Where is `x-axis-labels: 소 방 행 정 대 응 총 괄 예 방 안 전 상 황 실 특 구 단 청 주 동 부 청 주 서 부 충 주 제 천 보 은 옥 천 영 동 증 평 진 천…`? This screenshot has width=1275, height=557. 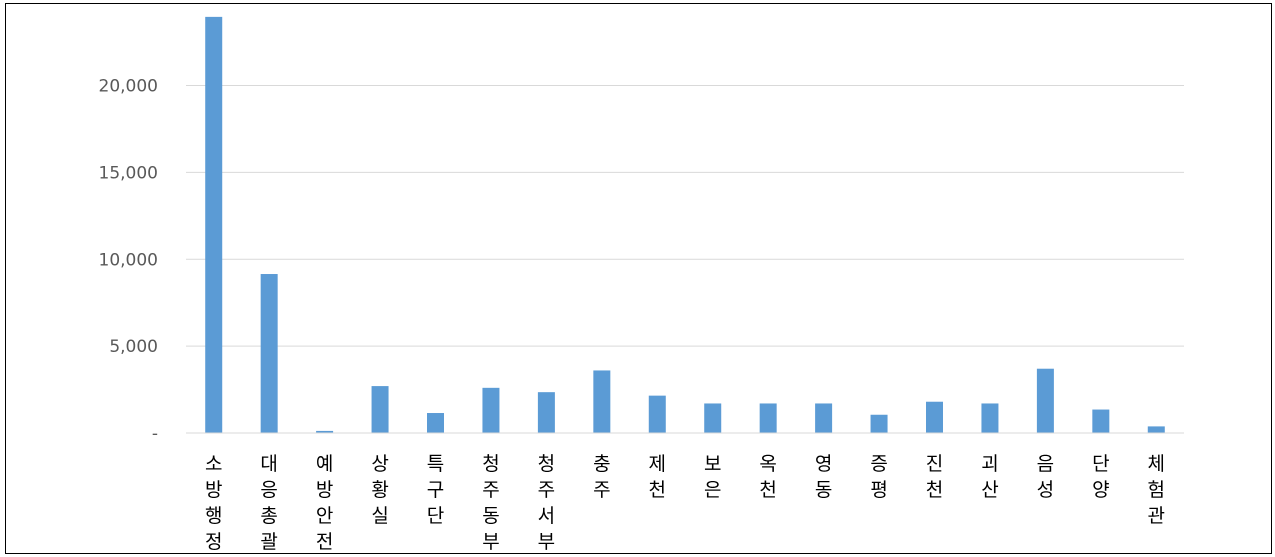
x-axis-labels: 소 방 행 정 대 응 총 괄 예 방 안 전 상 황 실 특 구 단 청 주 동 부 청 주 서 부 충 주 제 천 보 은 옥 천 영 동 증 평 진 천… is located at coordinates (685, 503).